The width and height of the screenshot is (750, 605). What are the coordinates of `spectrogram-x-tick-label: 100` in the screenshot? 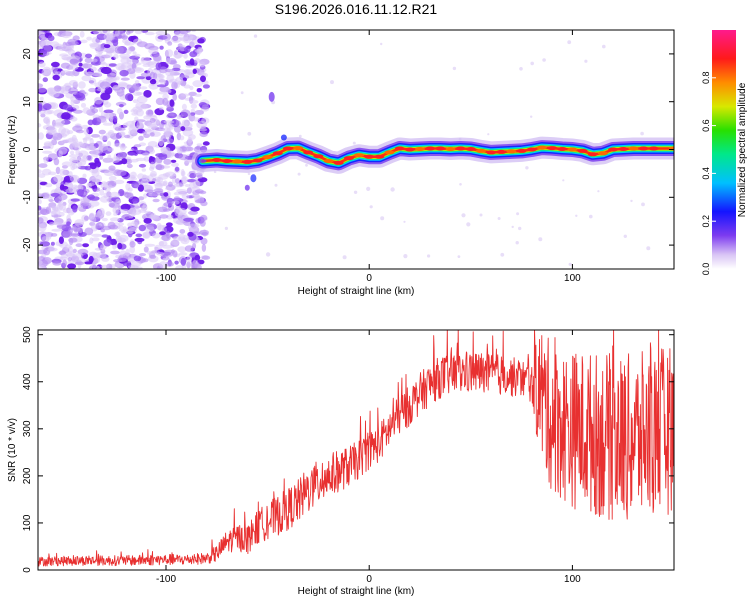 It's located at (572, 278).